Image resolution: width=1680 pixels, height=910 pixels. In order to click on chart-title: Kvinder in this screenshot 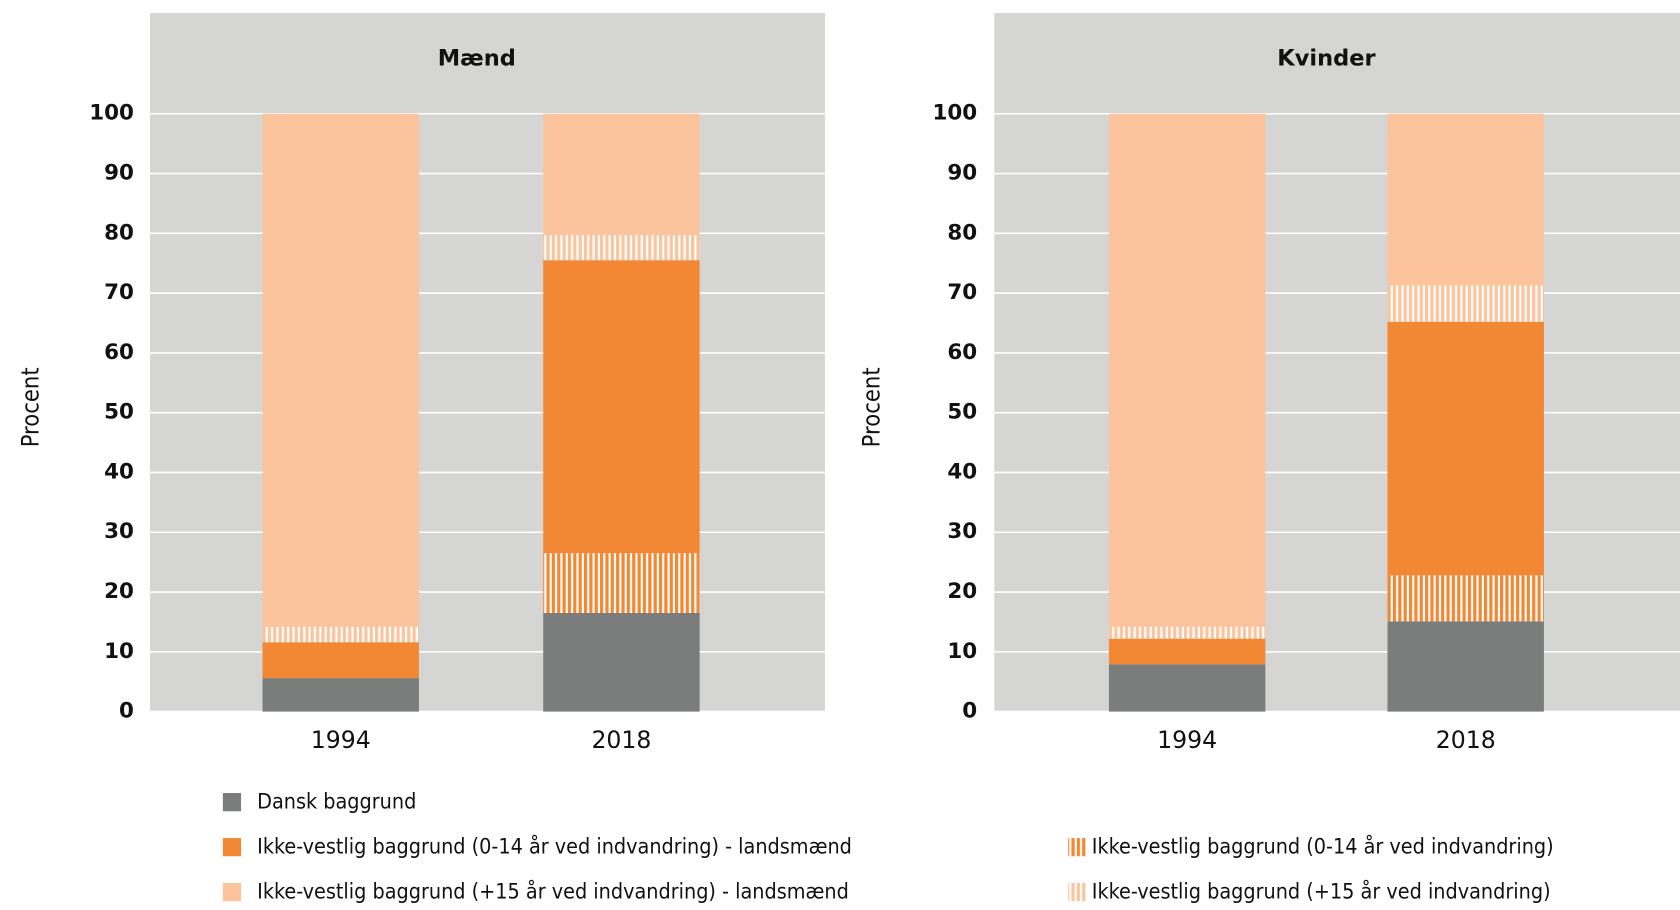, I will do `click(1326, 59)`.